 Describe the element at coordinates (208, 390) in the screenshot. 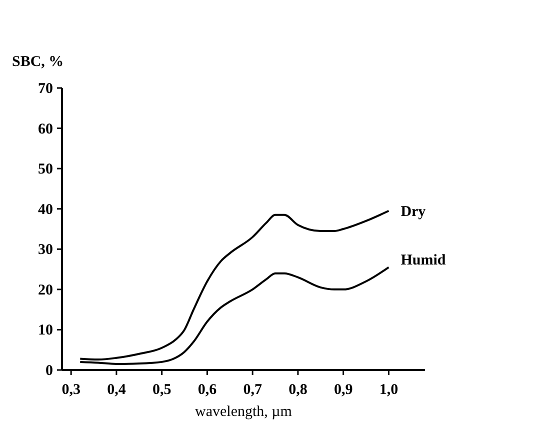

I see `x-tick-label: 0,6` at that location.